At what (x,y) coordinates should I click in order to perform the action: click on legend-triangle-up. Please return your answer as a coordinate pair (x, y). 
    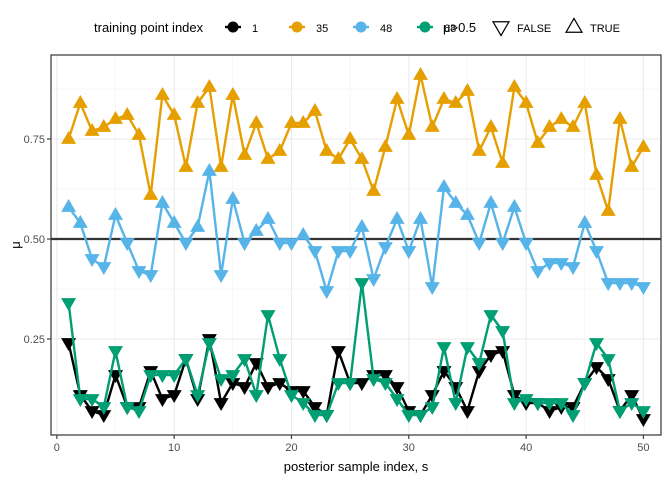
    Looking at the image, I should click on (574, 25).